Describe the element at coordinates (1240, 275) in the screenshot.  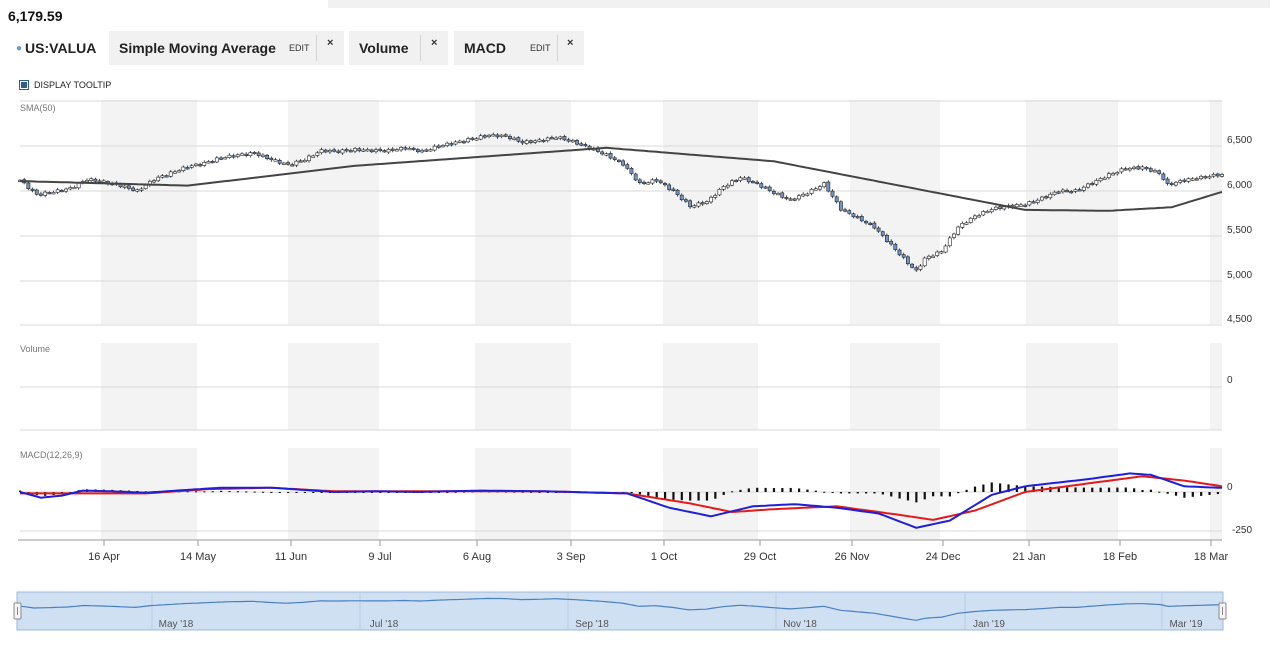
I see `price-tick-label: 5,000` at that location.